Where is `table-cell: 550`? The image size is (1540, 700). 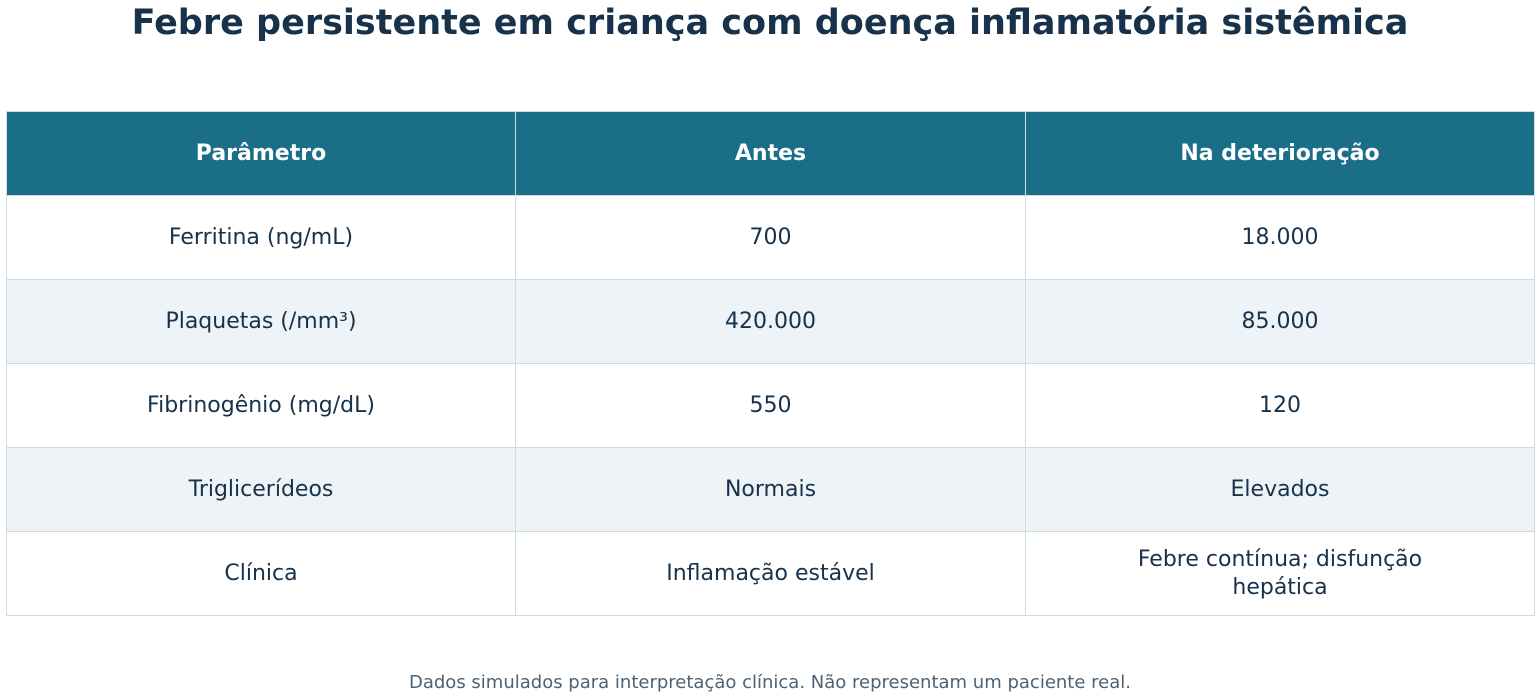 table-cell: 550 is located at coordinates (770, 405).